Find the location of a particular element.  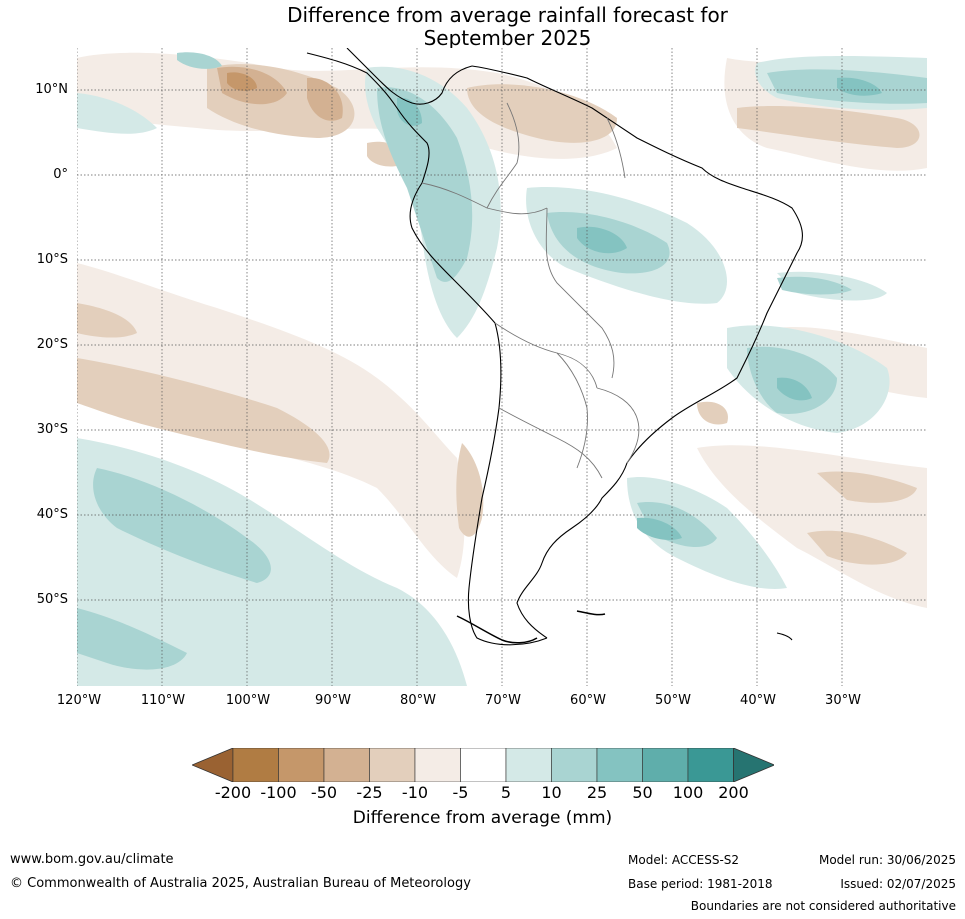

legend-tick: 25 is located at coordinates (597, 792).